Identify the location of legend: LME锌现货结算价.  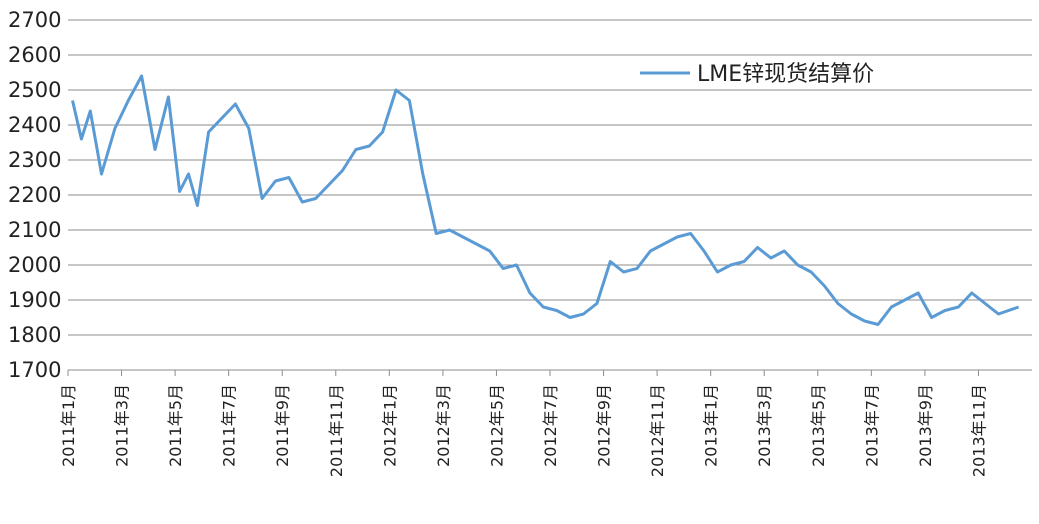
(757, 74).